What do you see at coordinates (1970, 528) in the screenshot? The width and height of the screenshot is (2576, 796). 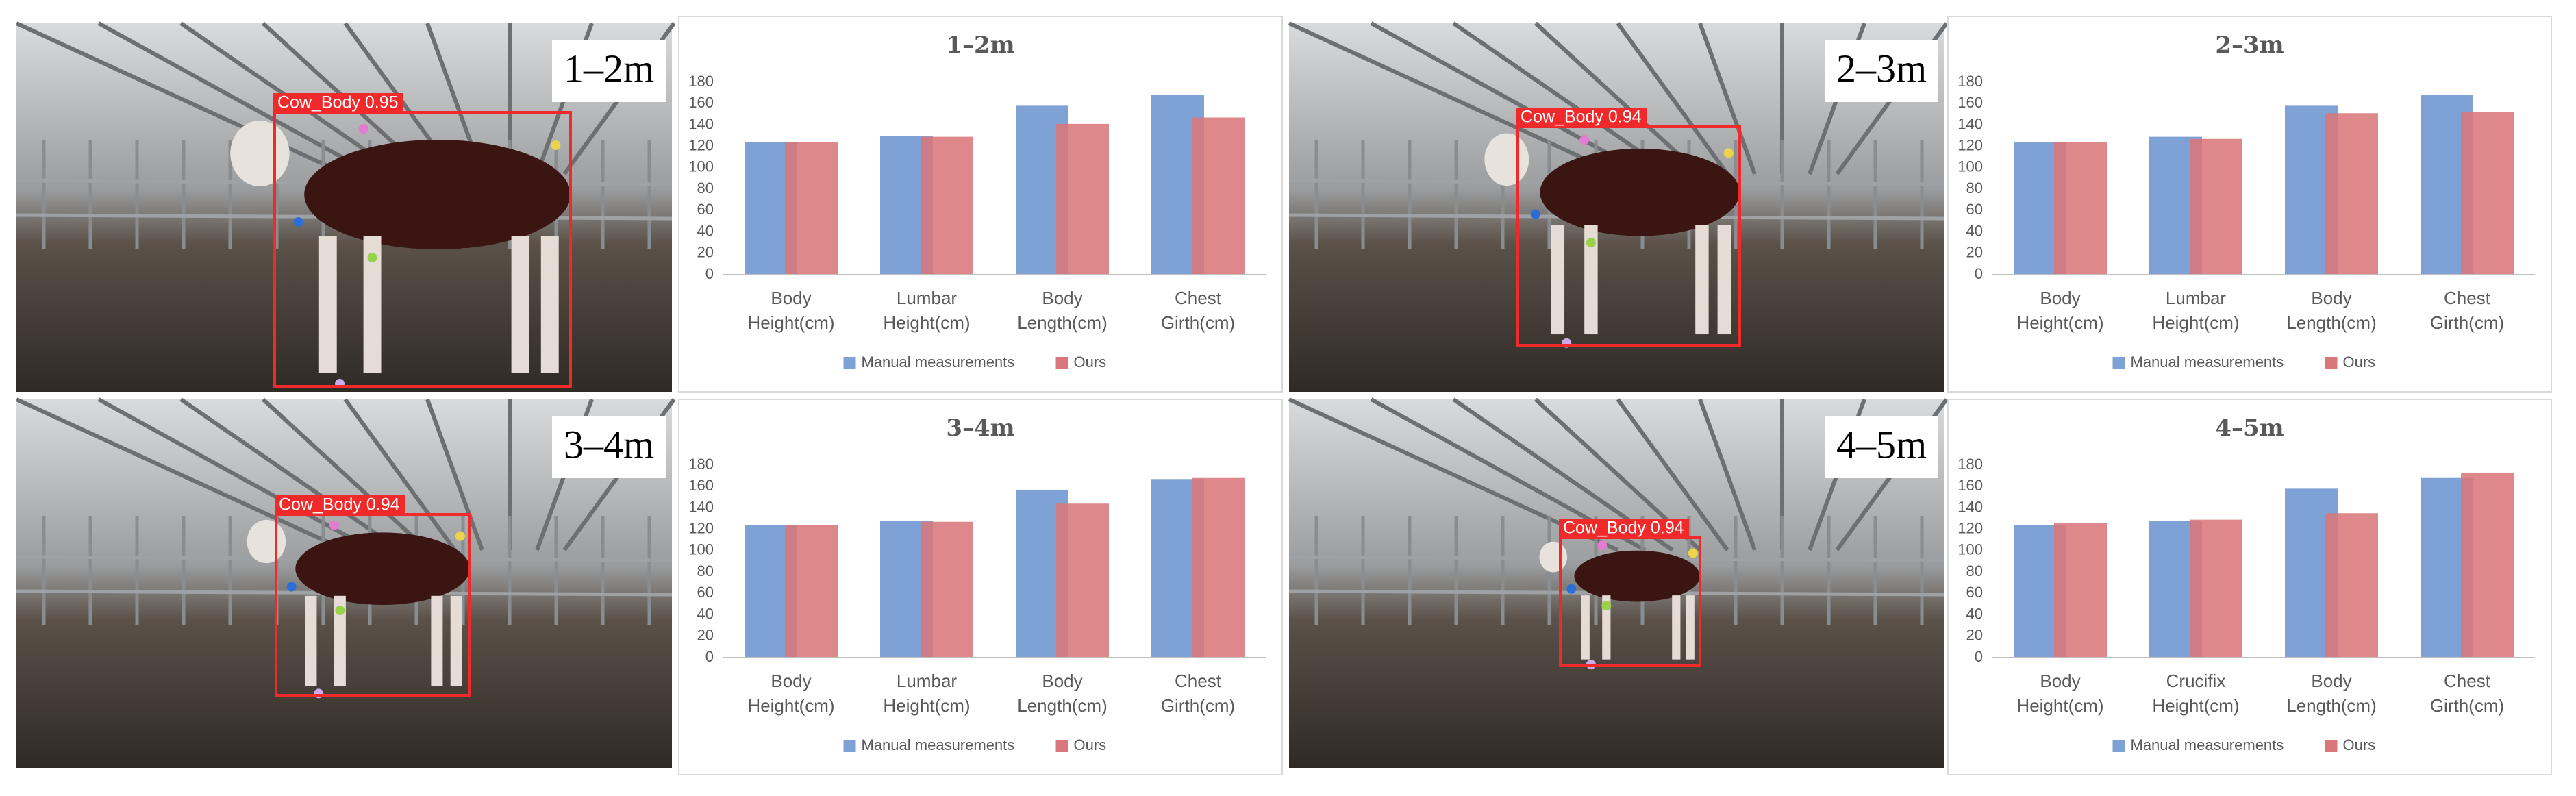 I see `y-tick-label: 120` at bounding box center [1970, 528].